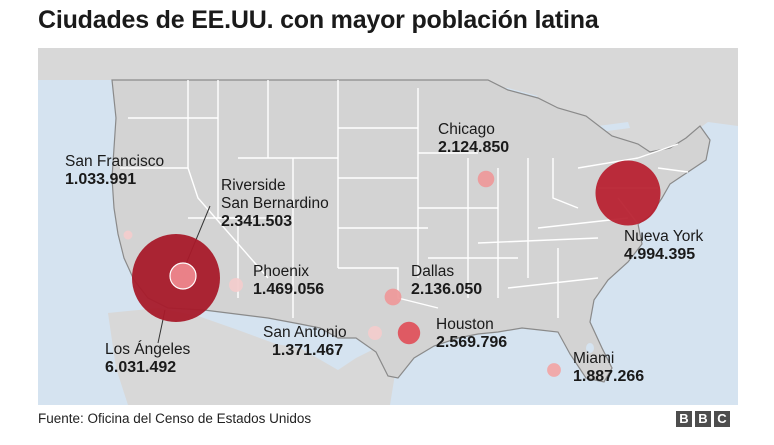 This screenshot has height=445, width=774. Describe the element at coordinates (664, 236) in the screenshot. I see `city-name: Nueva York` at that location.